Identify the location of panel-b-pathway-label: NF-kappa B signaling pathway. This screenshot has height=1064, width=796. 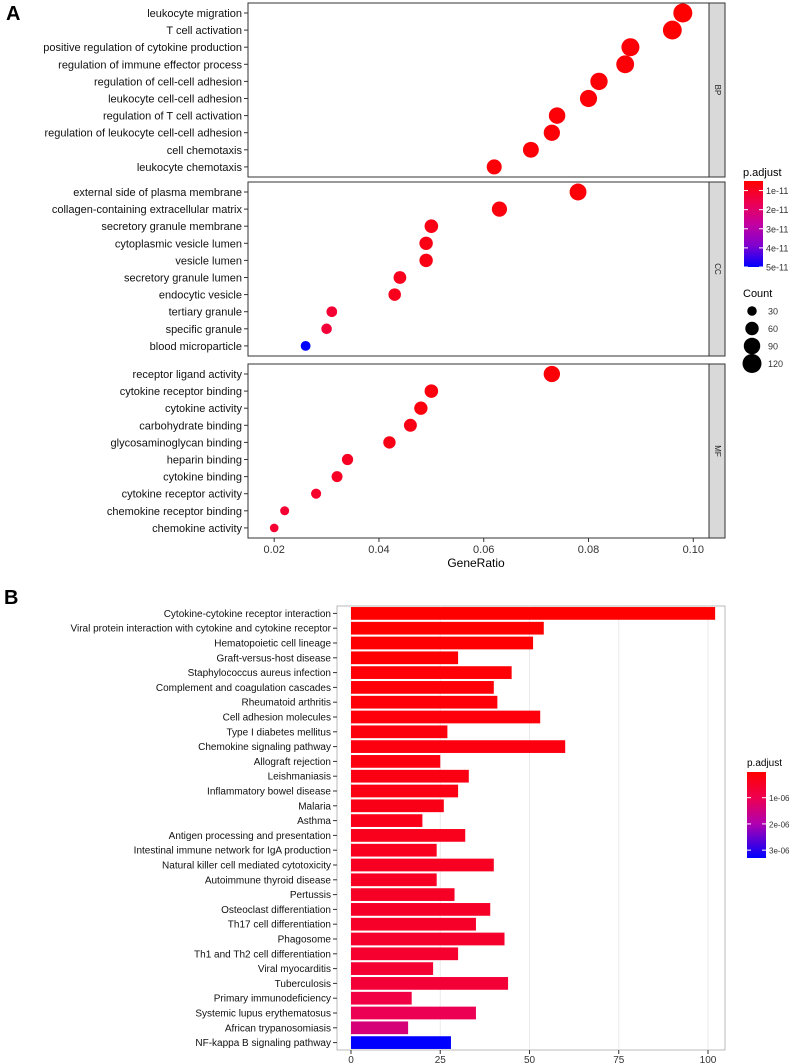
(263, 1043).